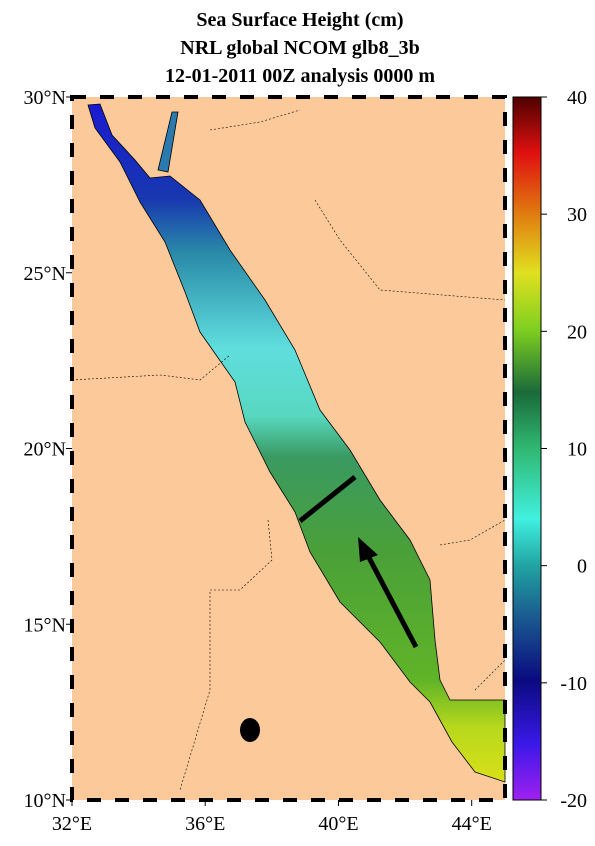 Image resolution: width=595 pixels, height=846 pixels. What do you see at coordinates (338, 824) in the screenshot?
I see `lon-label: 40°E` at bounding box center [338, 824].